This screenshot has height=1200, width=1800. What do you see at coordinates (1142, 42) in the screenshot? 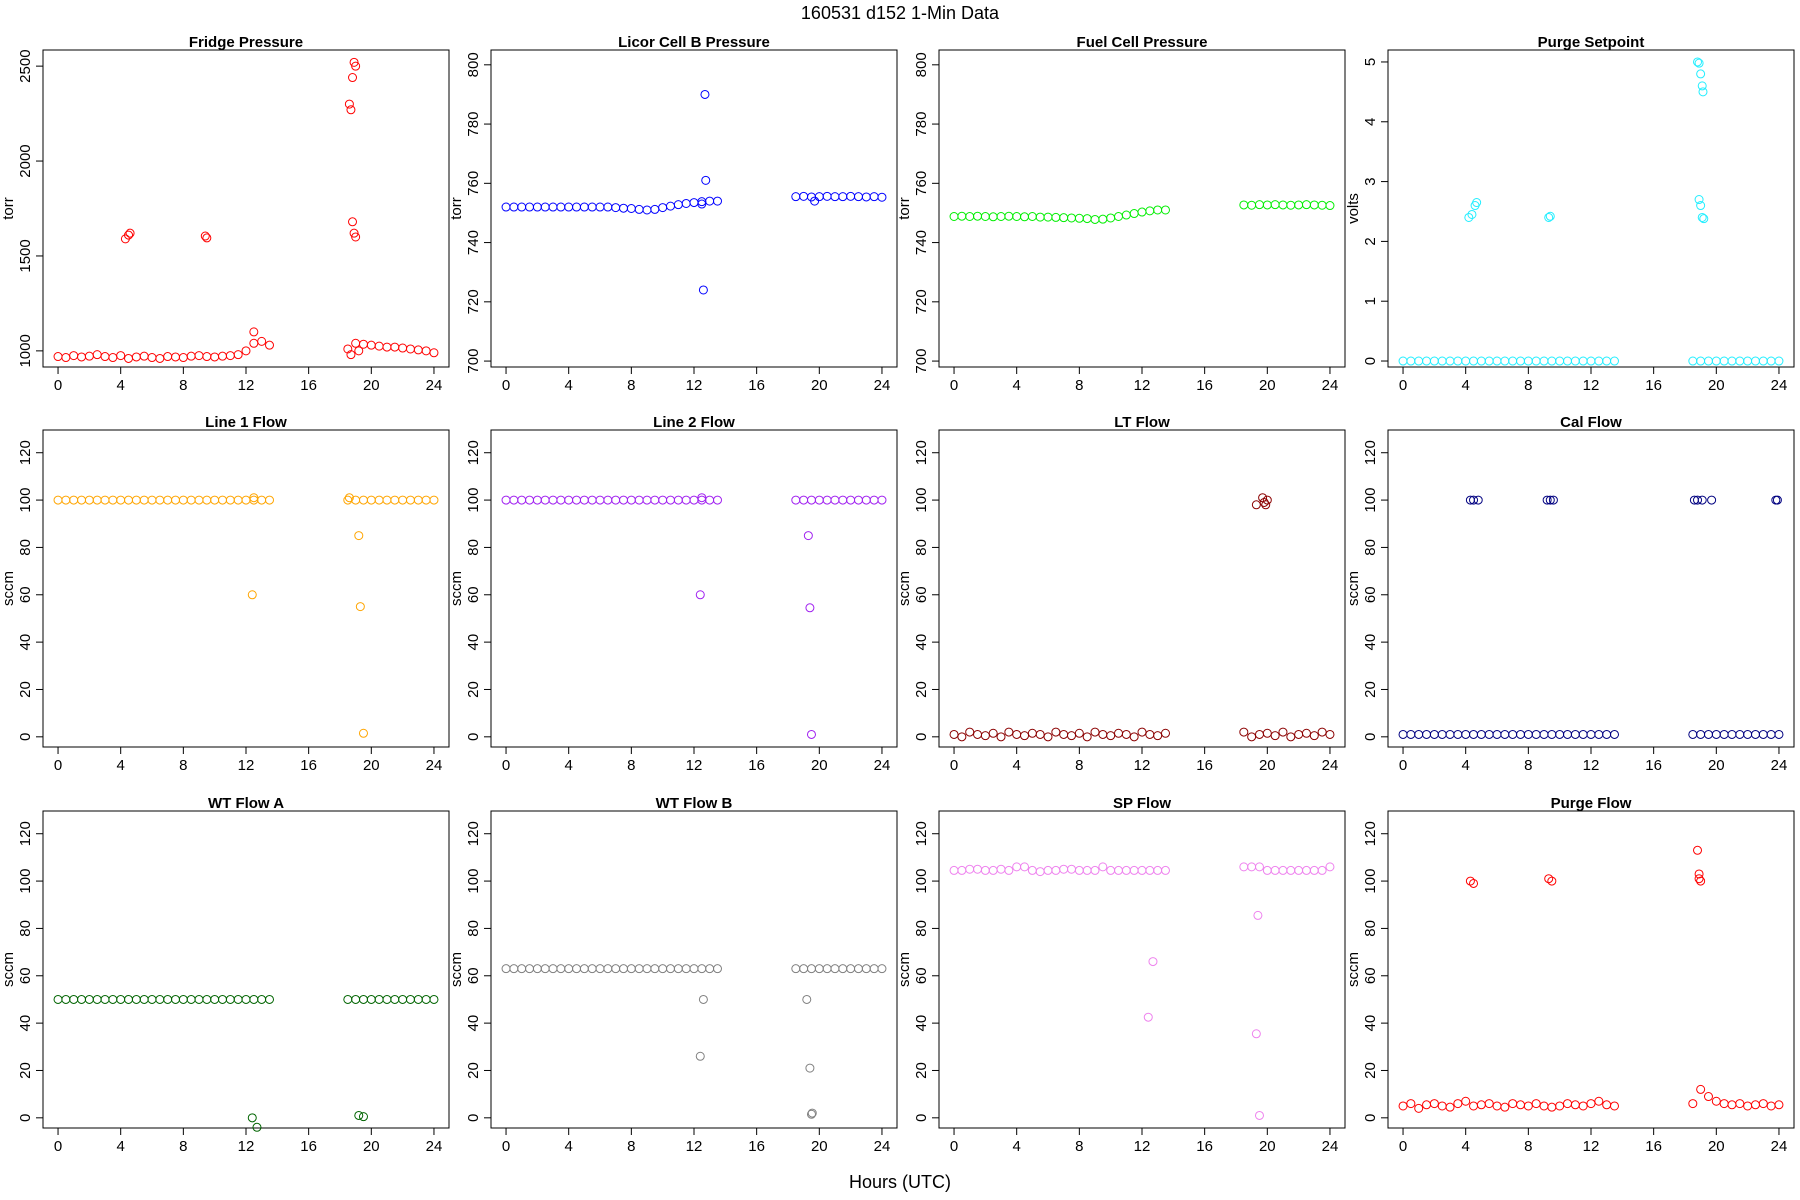
I see `panel-title: Fuel Cell Pressure` at bounding box center [1142, 42].